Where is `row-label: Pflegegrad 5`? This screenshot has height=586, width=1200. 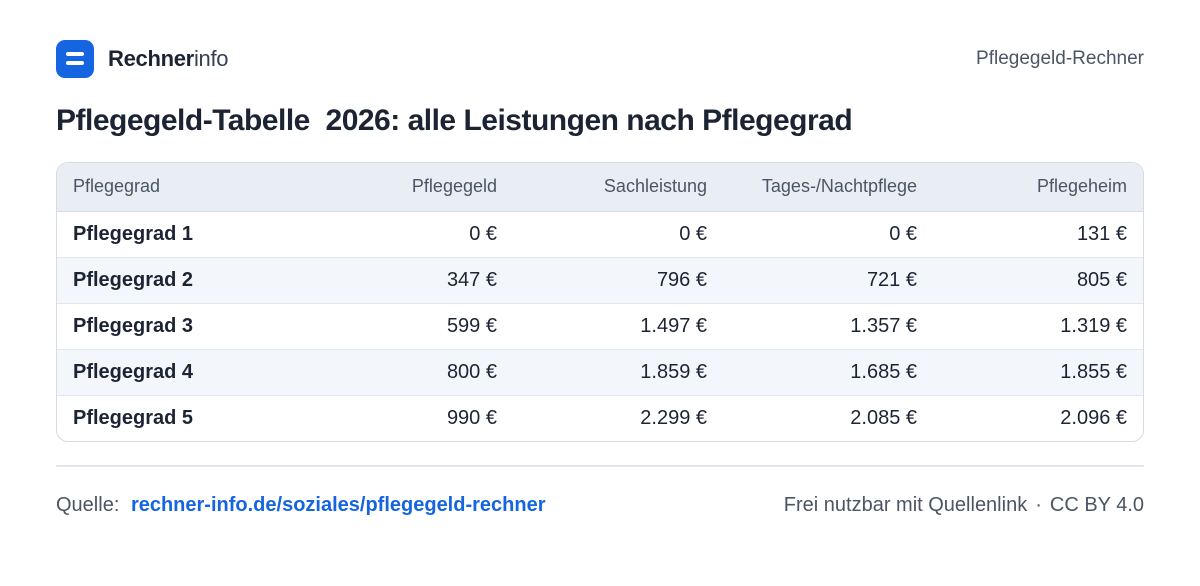 row-label: Pflegegrad 5 is located at coordinates (192, 417).